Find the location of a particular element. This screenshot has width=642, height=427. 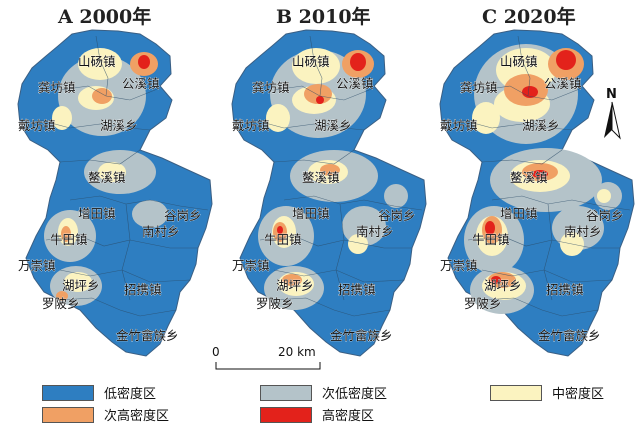

legend-label-subhigh: 次高密度区 is located at coordinates (137, 416).